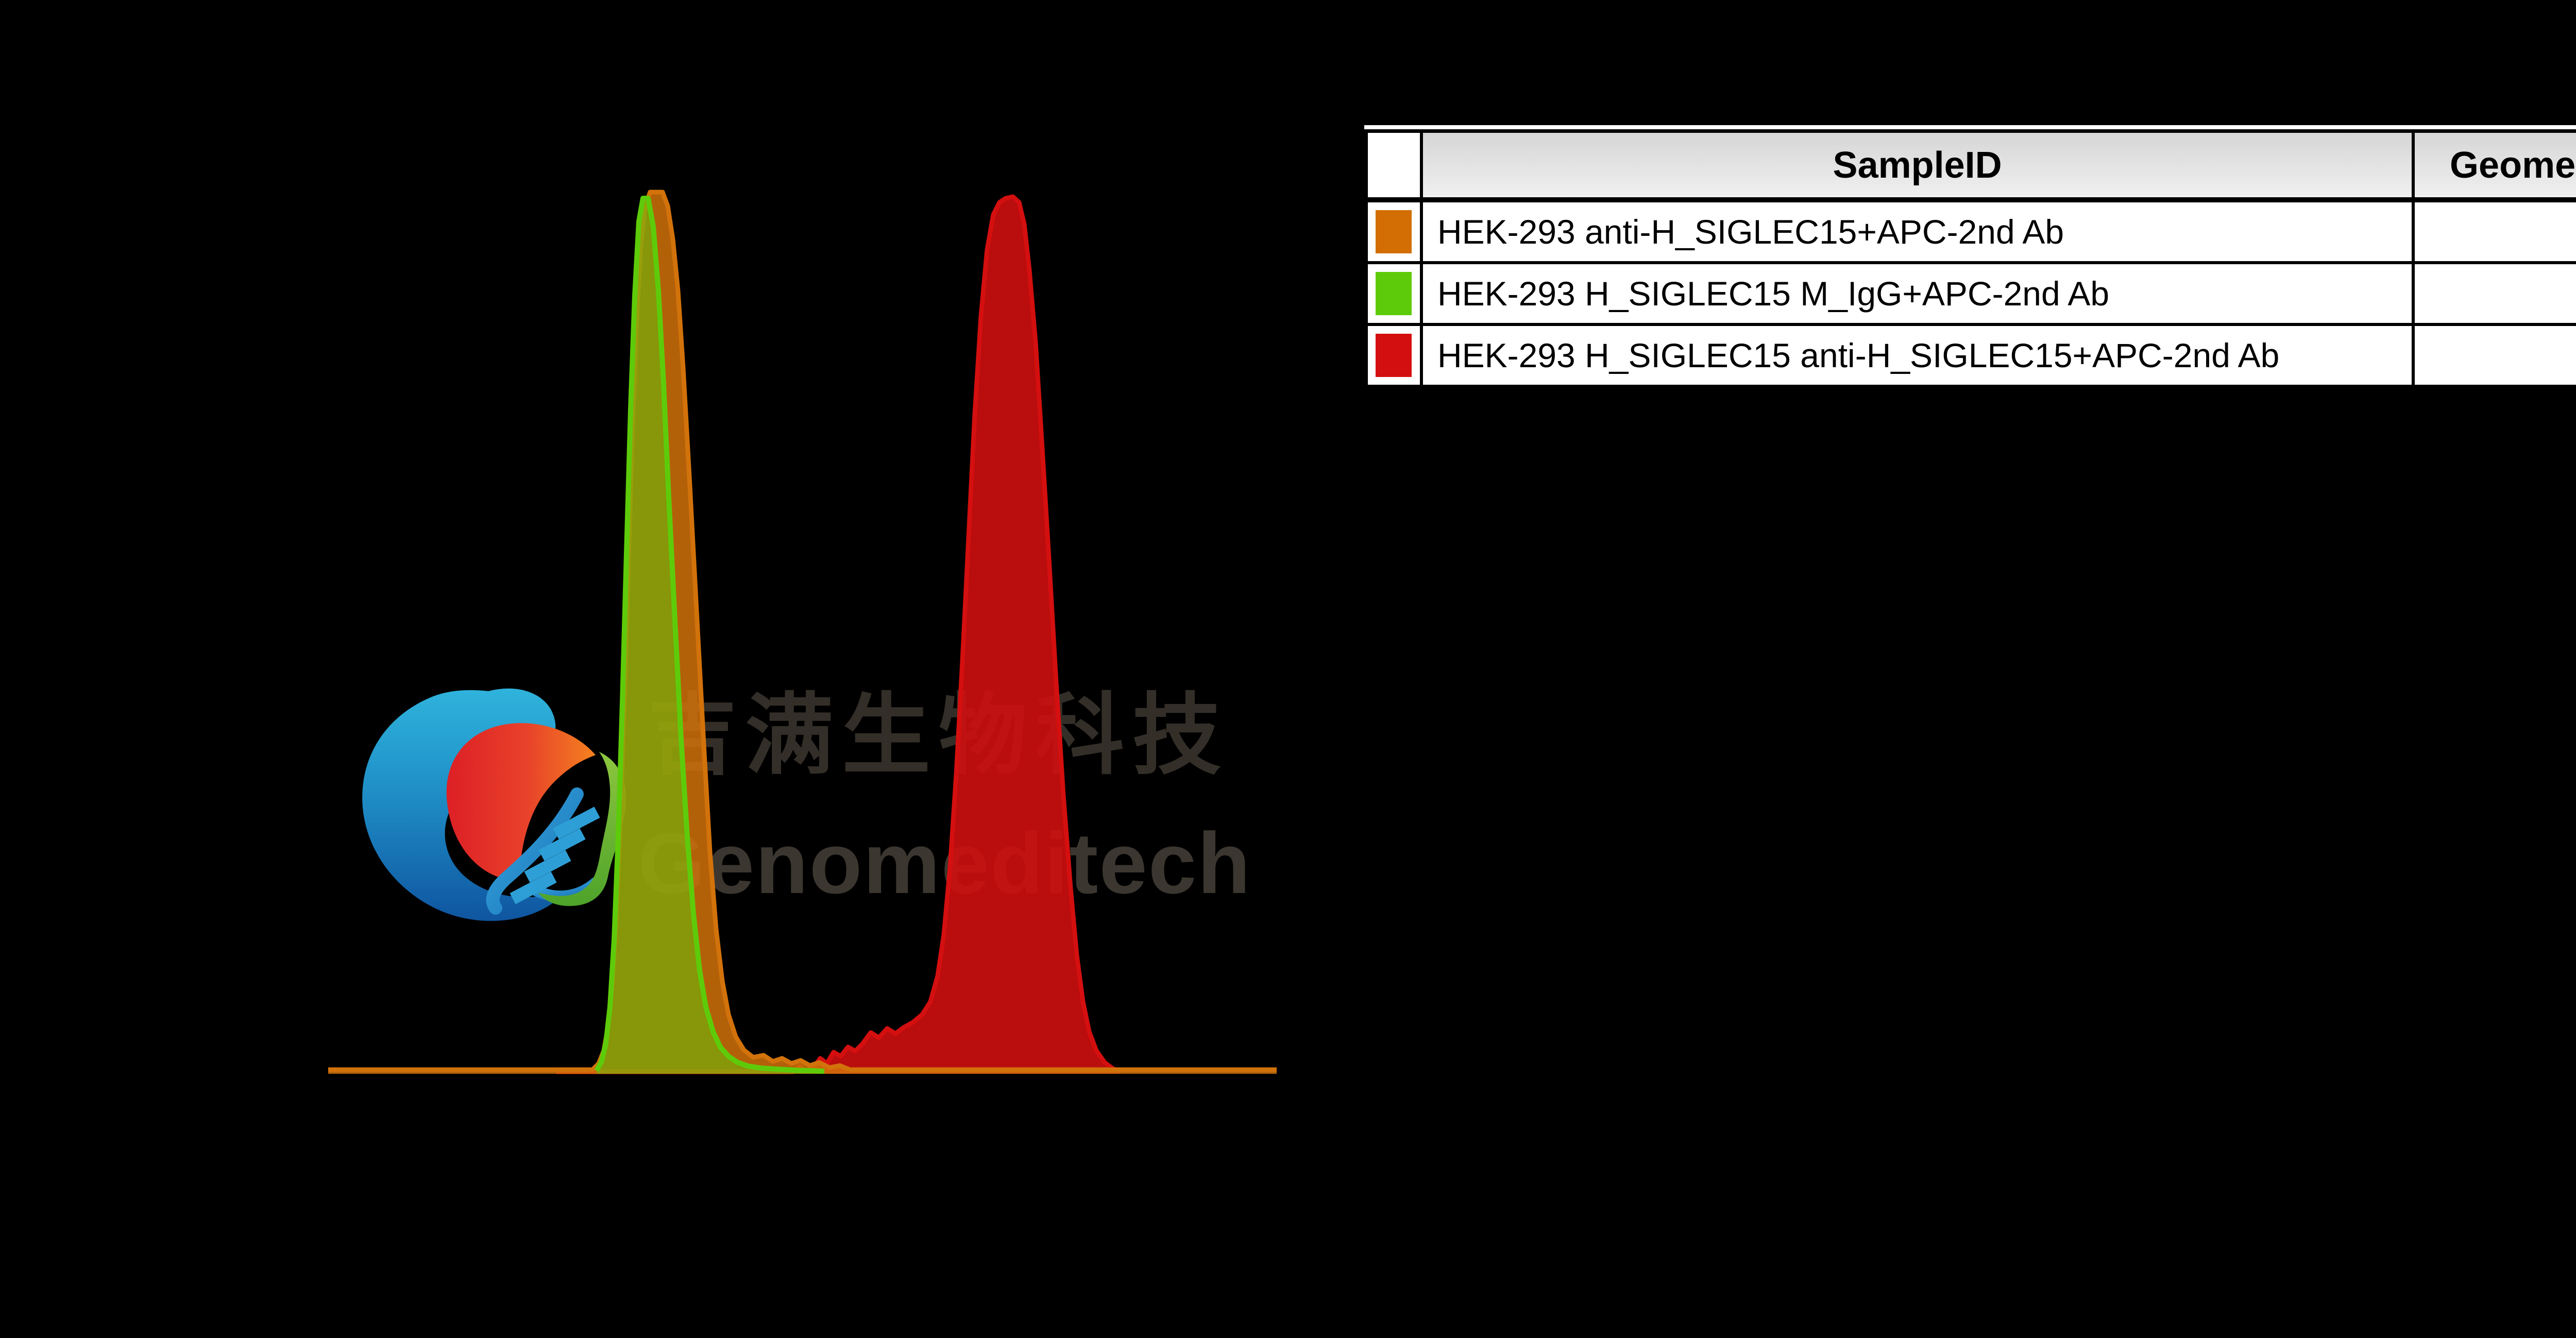 The image size is (2576, 1338). I want to click on table-row: HEK-293 anti-H_SIGLEC15+APC-2nd Ab 118, so click(1970, 231).